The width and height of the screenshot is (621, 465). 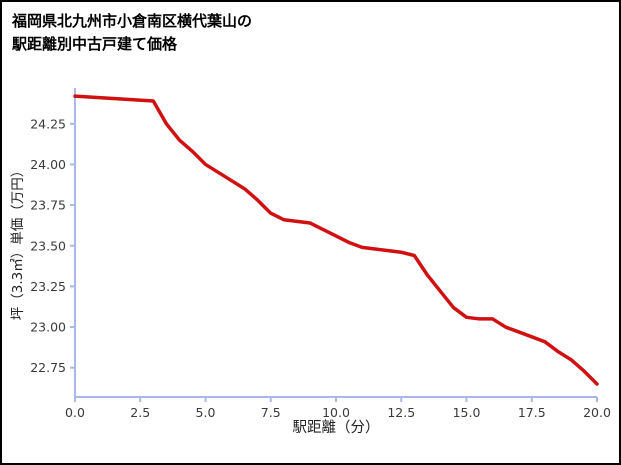 What do you see at coordinates (48, 286) in the screenshot?
I see `y-tick-label: 23.25` at bounding box center [48, 286].